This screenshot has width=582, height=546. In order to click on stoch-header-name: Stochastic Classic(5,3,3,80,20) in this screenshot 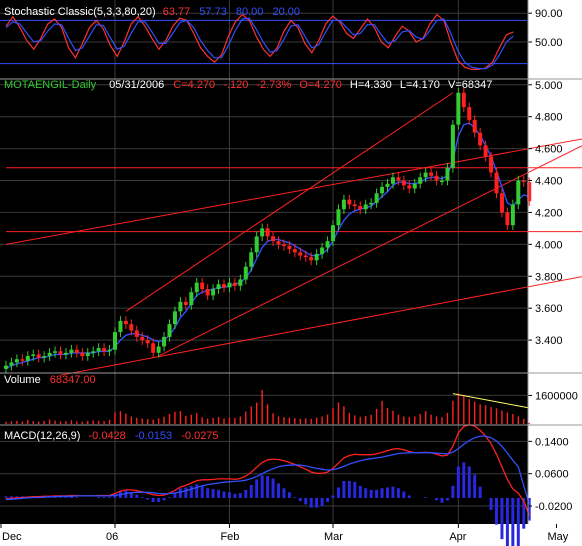, I will do `click(80, 12)`.